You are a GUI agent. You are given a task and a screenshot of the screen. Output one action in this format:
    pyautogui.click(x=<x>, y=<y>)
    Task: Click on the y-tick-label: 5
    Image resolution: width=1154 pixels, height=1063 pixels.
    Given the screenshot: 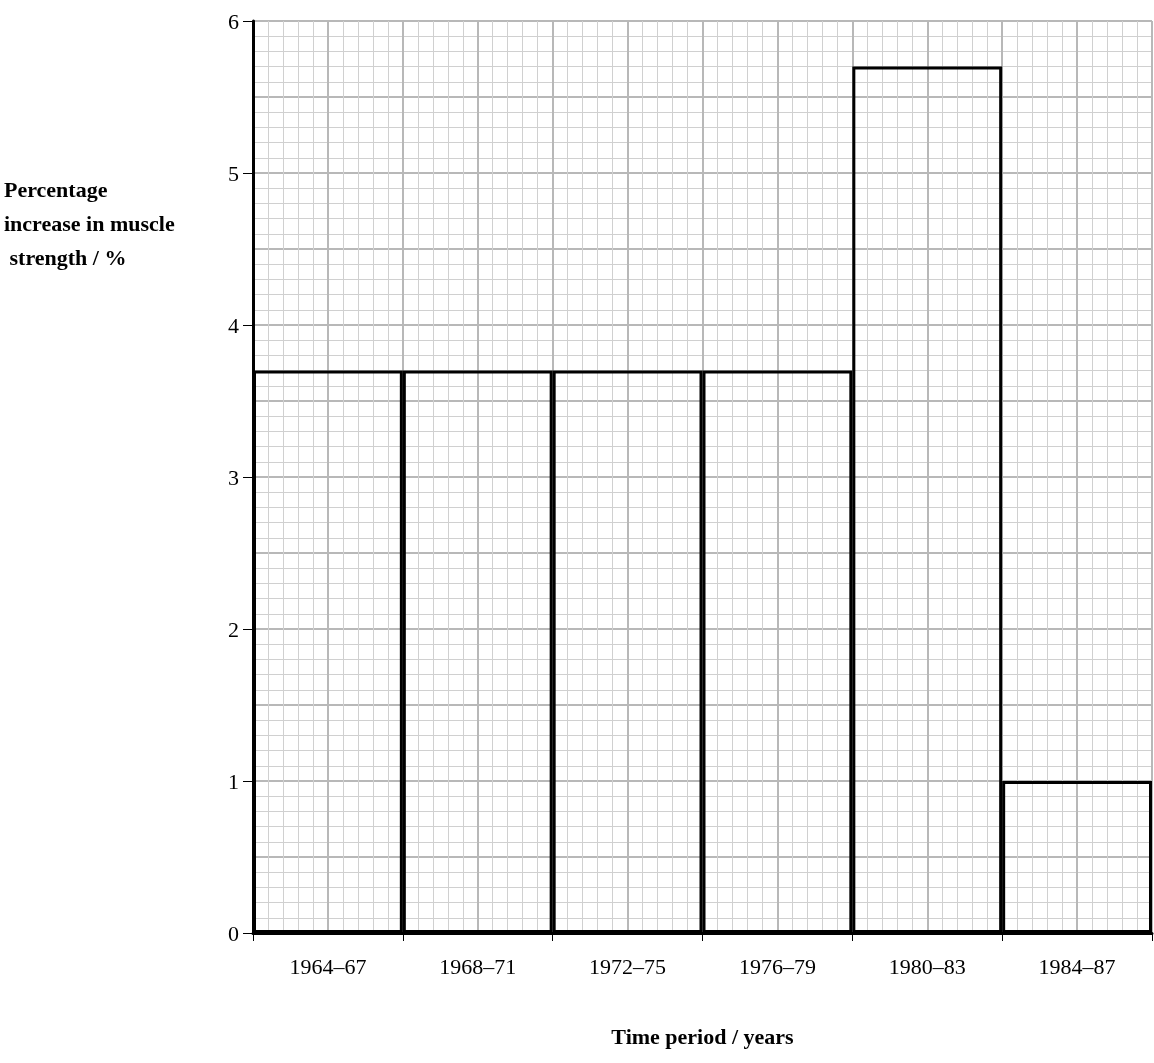 What is the action you would take?
    pyautogui.click(x=233, y=173)
    